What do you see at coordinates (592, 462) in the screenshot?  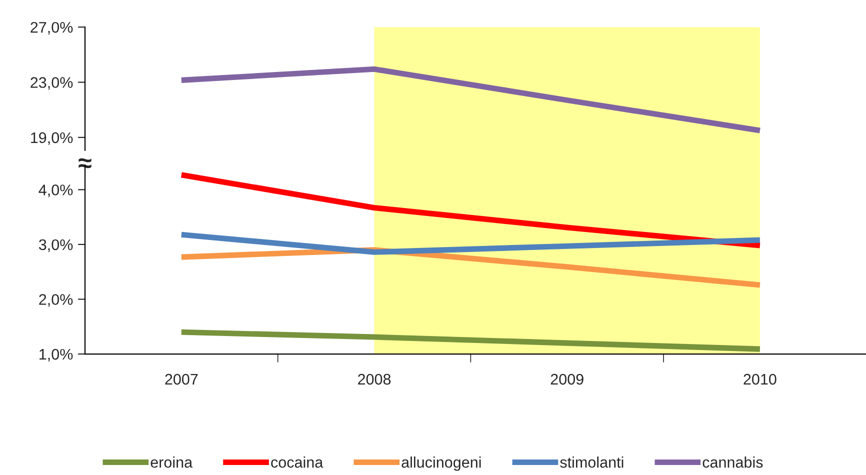 I see `legend-label: stimolanti` at bounding box center [592, 462].